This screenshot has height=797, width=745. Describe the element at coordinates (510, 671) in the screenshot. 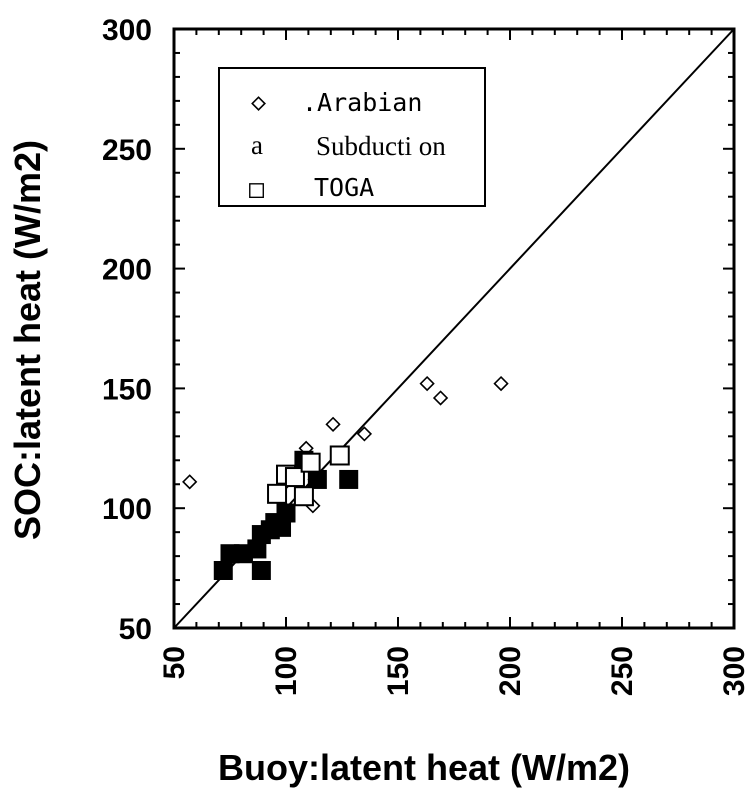

I see `x-tick-label: 200` at that location.